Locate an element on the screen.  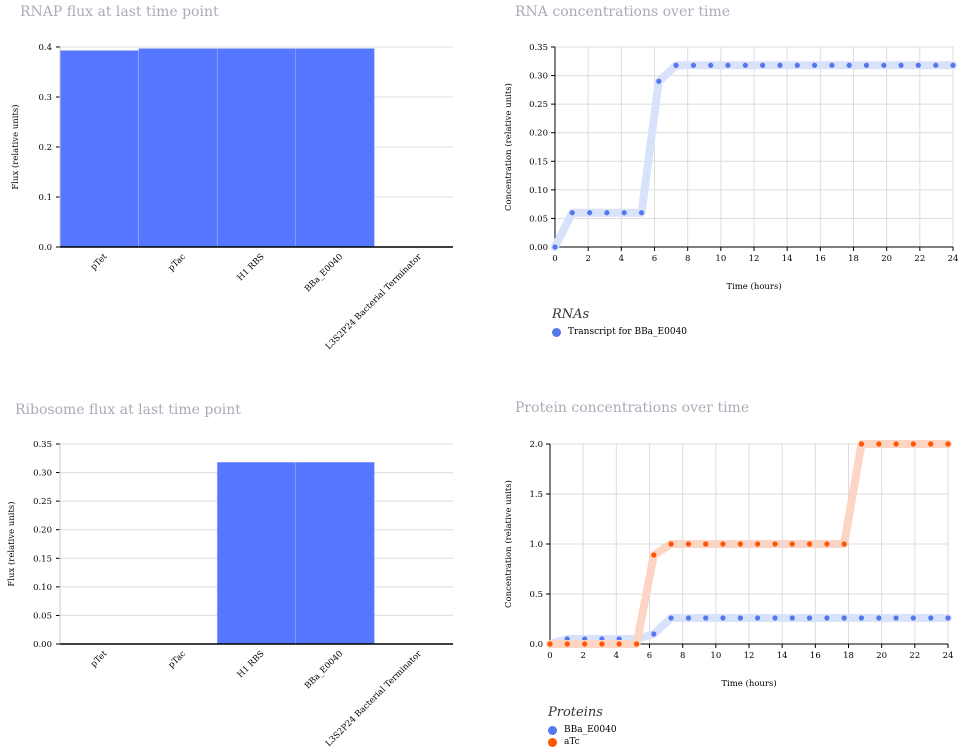
rna-legend: RNAs Transcript for BBa_E0040 is located at coordinates (619, 322).